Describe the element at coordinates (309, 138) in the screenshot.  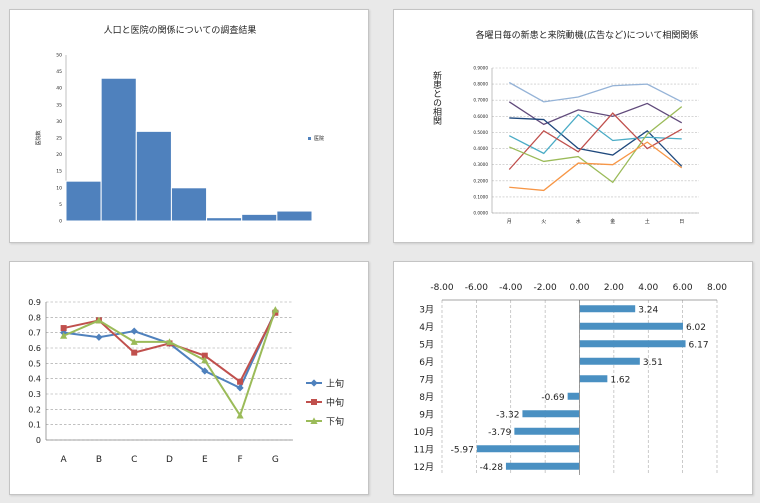
I see `histogram-legend-swatch` at that location.